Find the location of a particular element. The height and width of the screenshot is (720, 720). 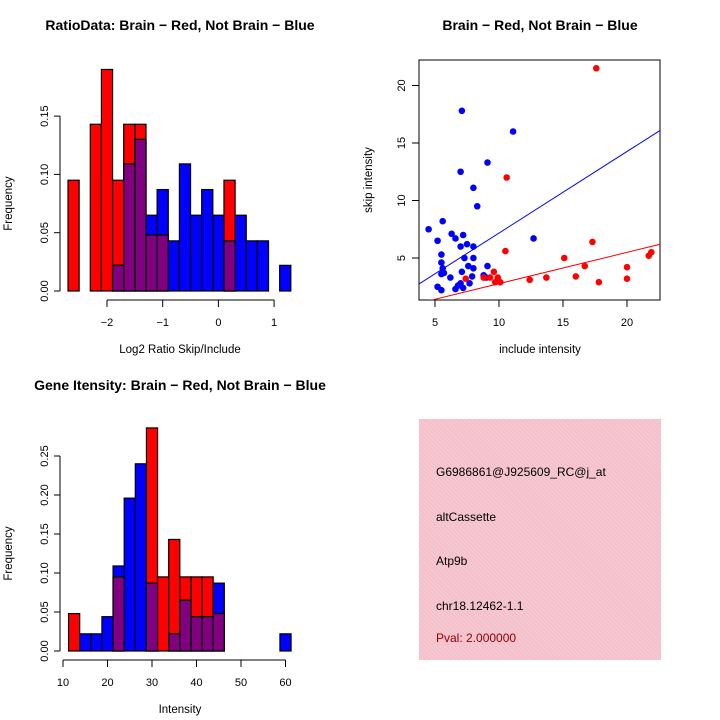

location: chr18.12462-1.1 is located at coordinates (480, 606).